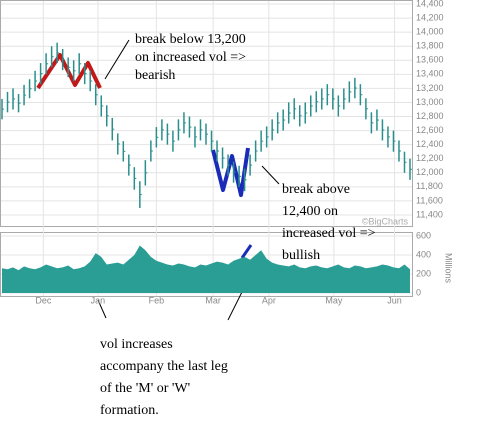 The width and height of the screenshot is (481, 429). I want to click on annotation: of the 'M' or 'W', so click(145, 388).